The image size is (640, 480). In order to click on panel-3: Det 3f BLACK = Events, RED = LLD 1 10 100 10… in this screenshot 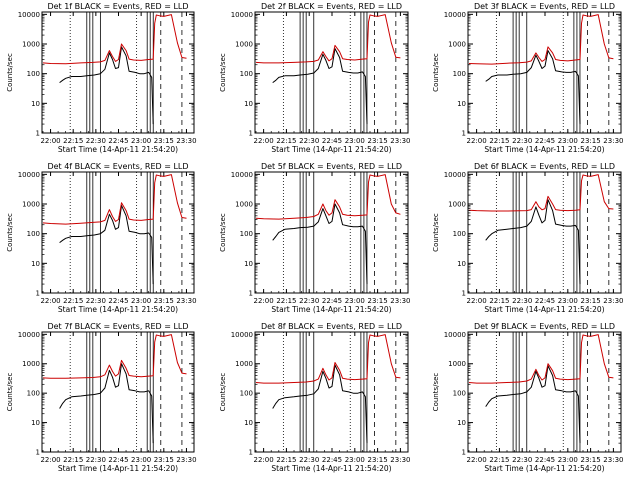, I will do `click(527, 78)`.